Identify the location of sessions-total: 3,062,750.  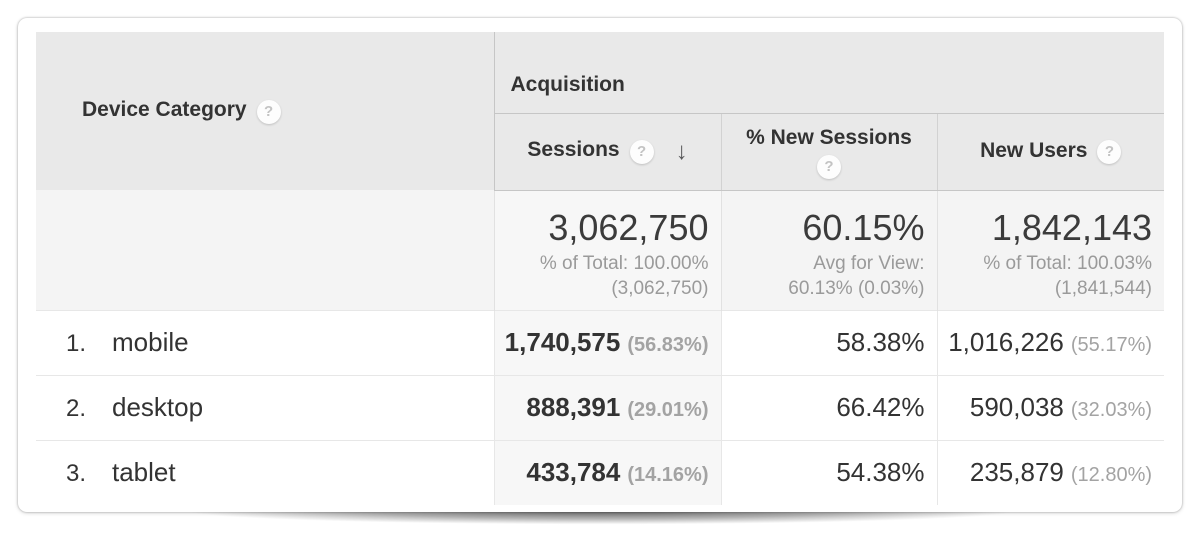
(628, 227).